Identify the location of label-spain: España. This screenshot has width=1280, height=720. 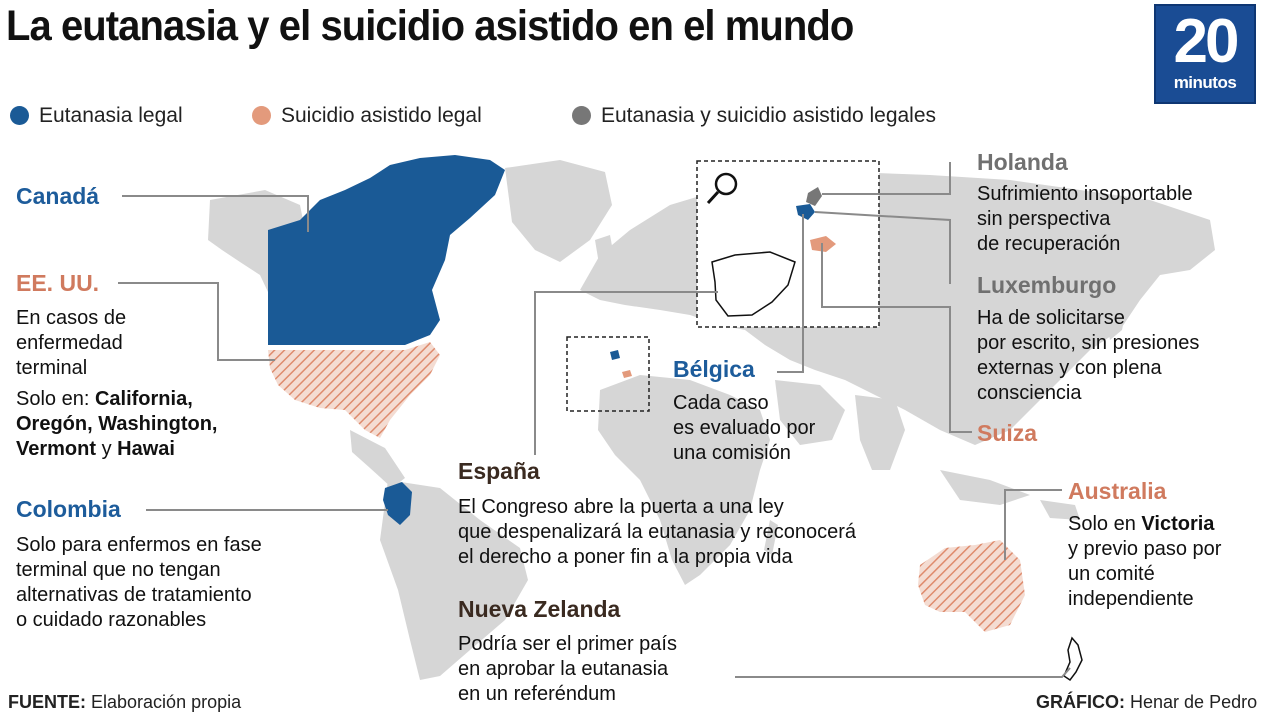
(499, 471).